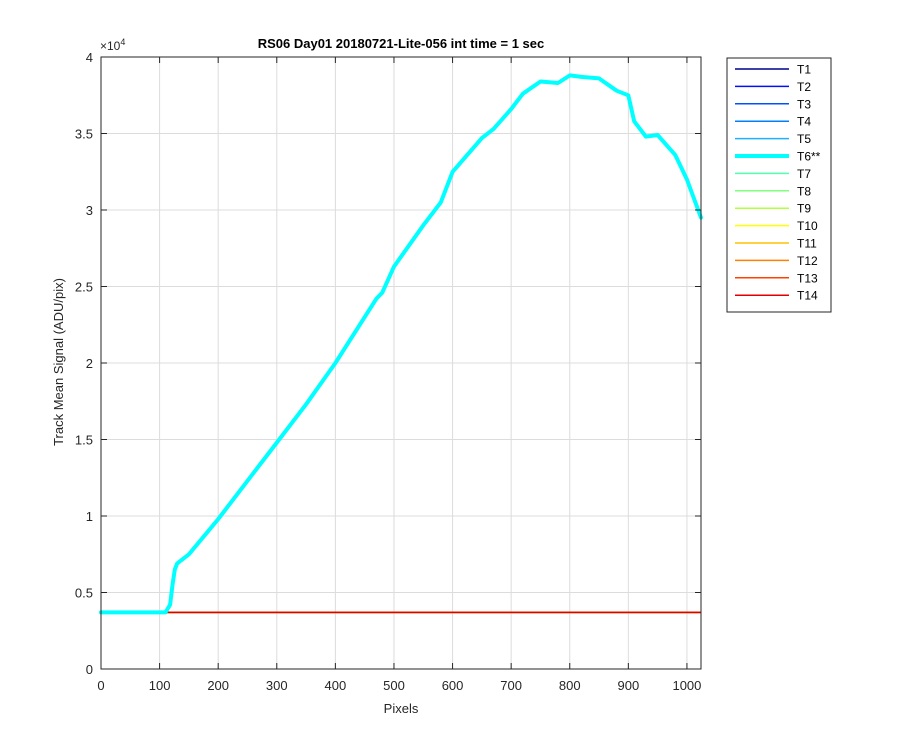 Image resolution: width=900 pixels, height=750 pixels. I want to click on y-tick-label: 3, so click(89, 210).